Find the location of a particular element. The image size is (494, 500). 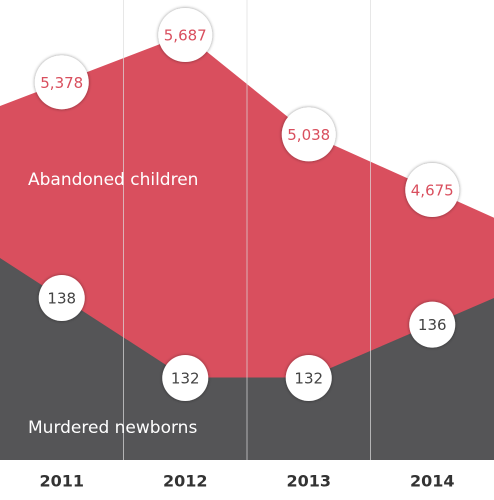

value-label: 138 is located at coordinates (61, 299).